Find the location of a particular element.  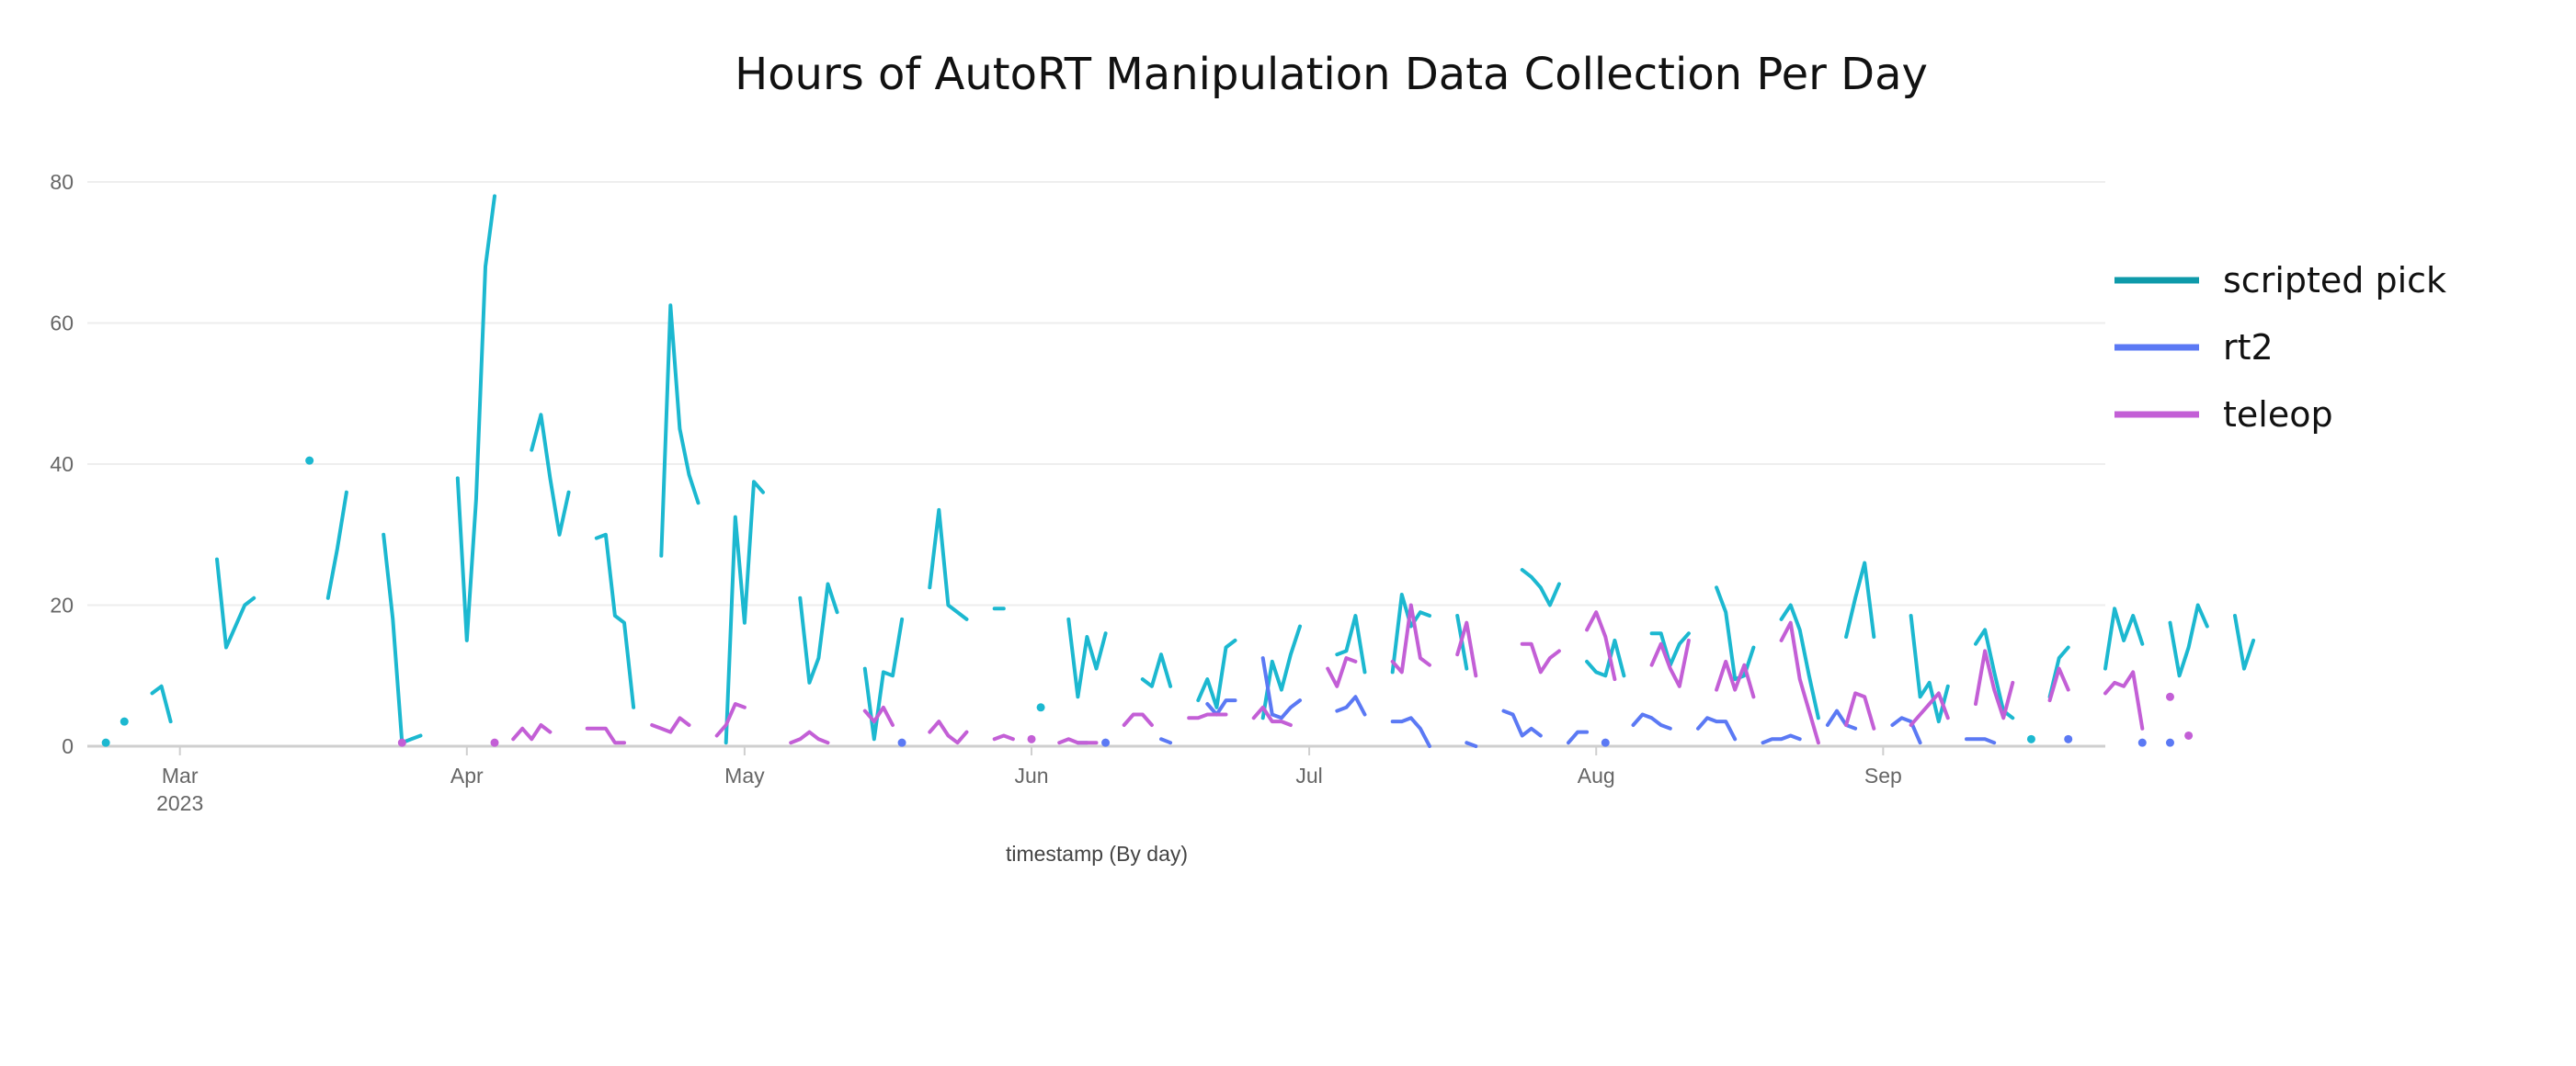

legend: scripted pick rt2 teleop is located at coordinates (2280, 347).